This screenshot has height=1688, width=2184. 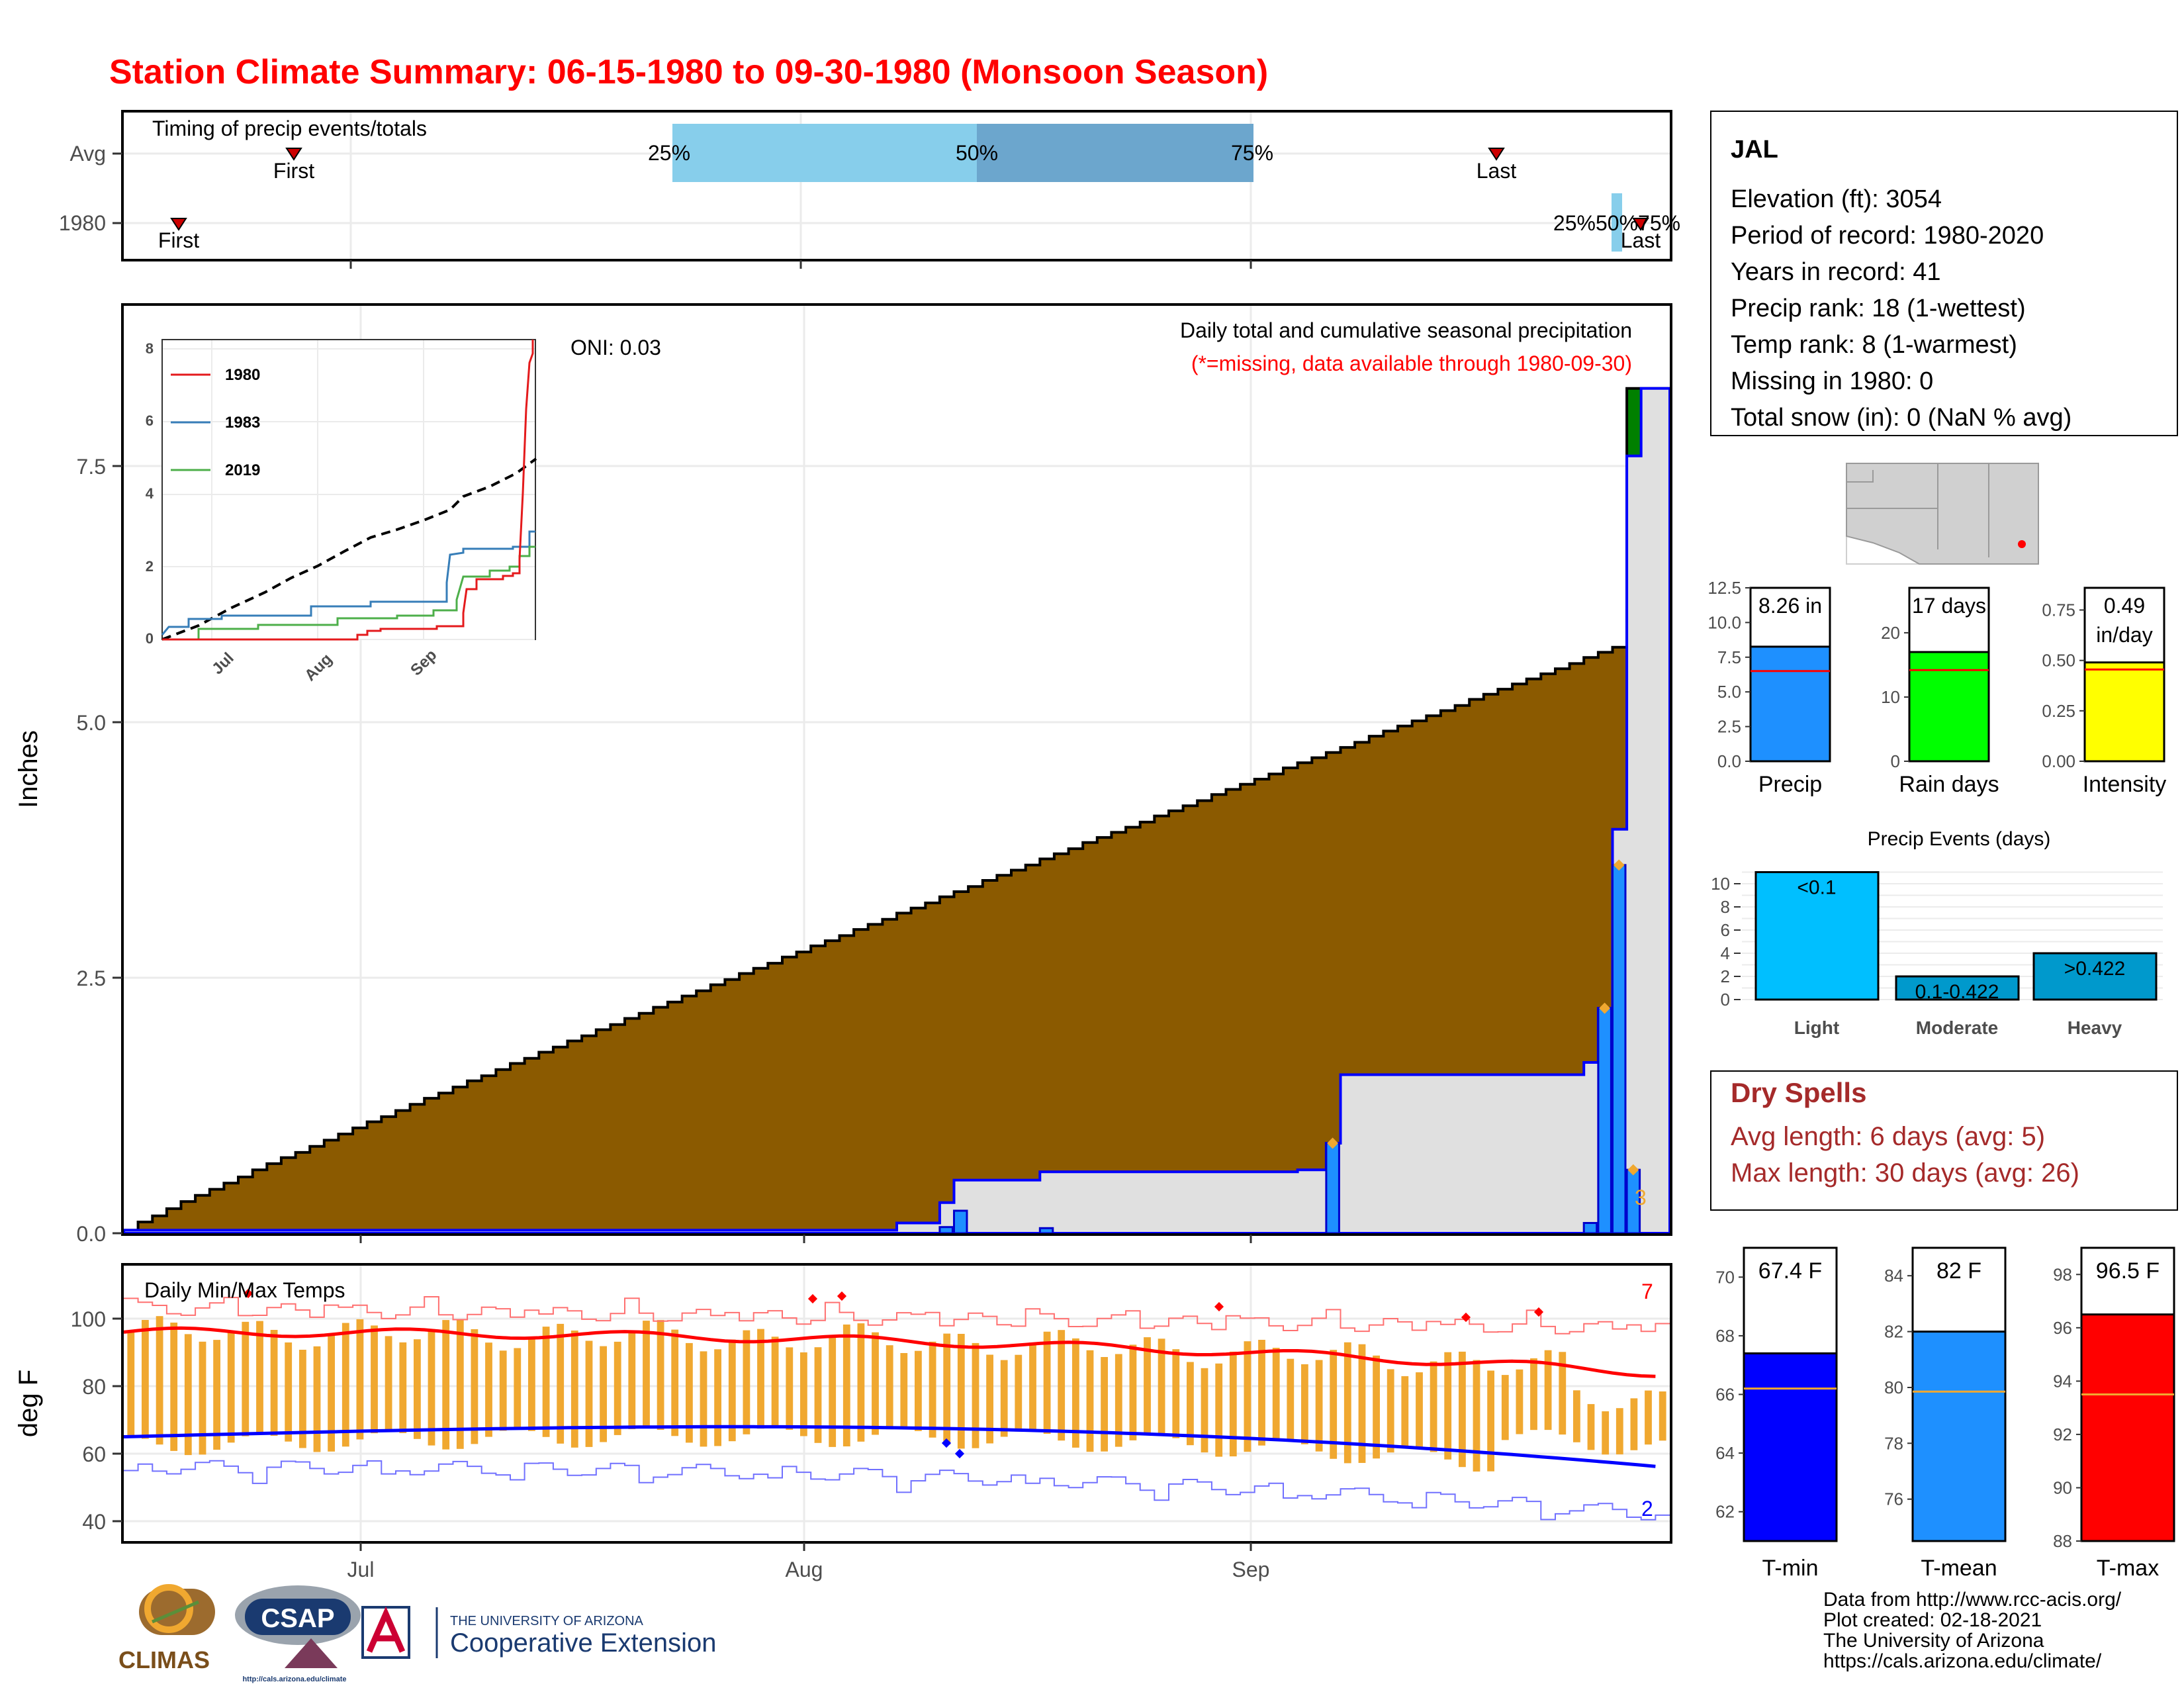 What do you see at coordinates (2058, 761) in the screenshot?
I see `summary-bar-tick: 0.00` at bounding box center [2058, 761].